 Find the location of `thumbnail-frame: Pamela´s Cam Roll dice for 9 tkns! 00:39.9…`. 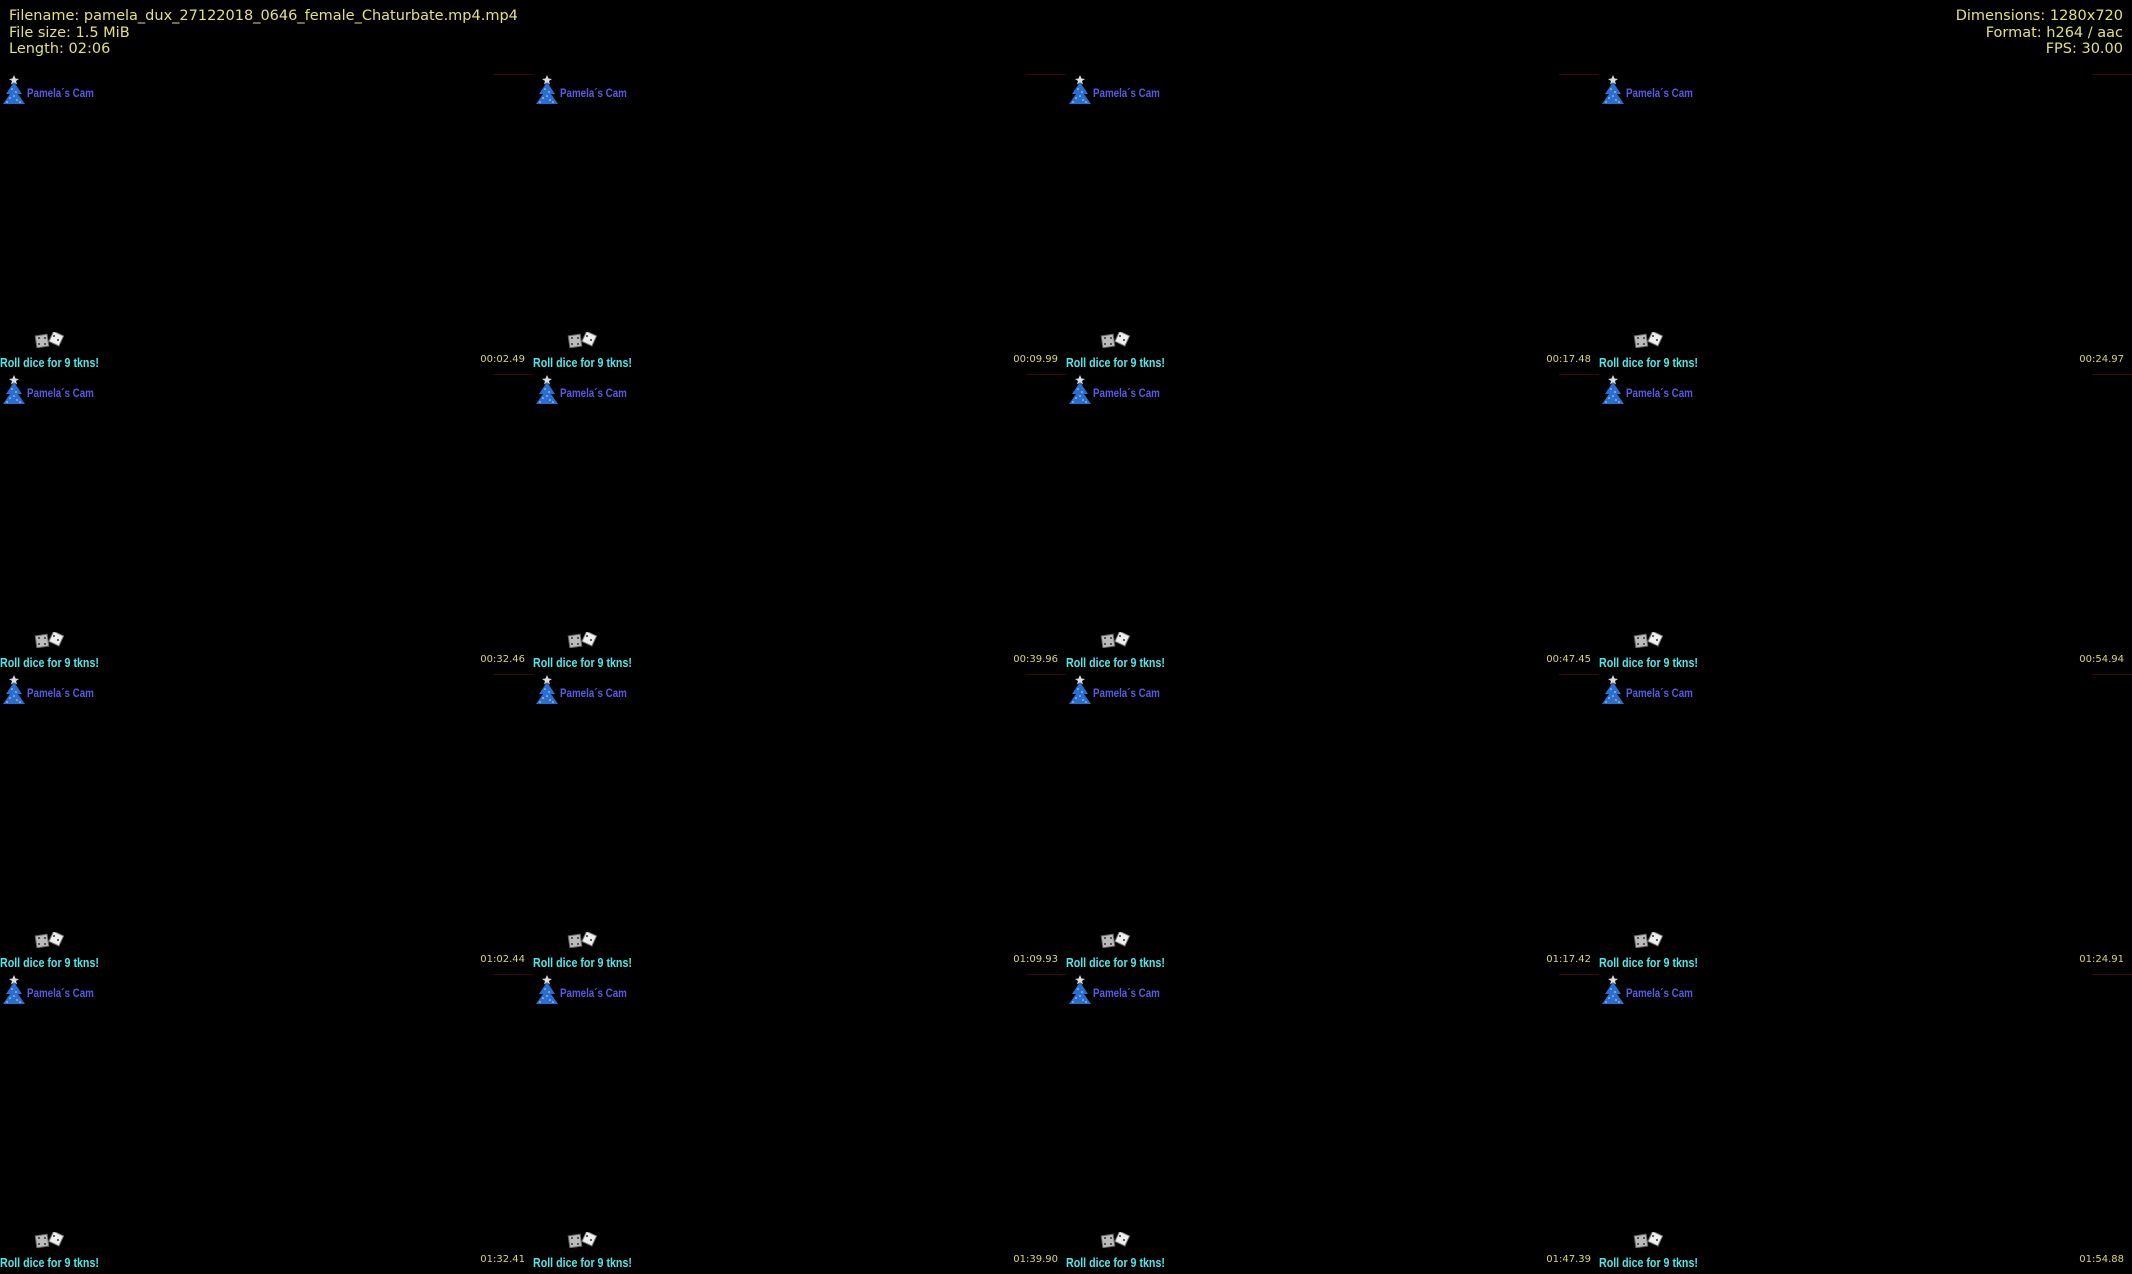

thumbnail-frame: Pamela´s Cam Roll dice for 9 tkns! 00:39.9… is located at coordinates (799, 524).